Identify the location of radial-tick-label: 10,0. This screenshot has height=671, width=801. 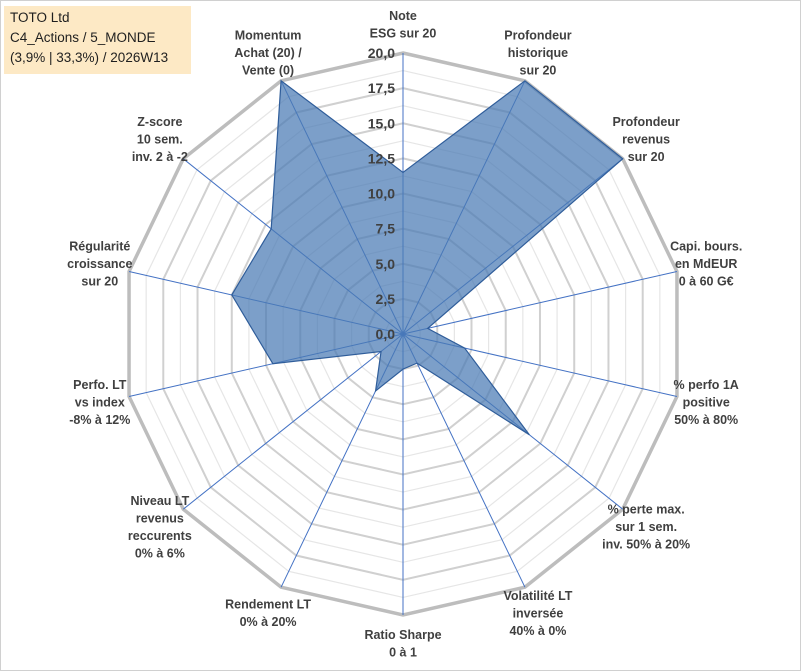
(381, 194).